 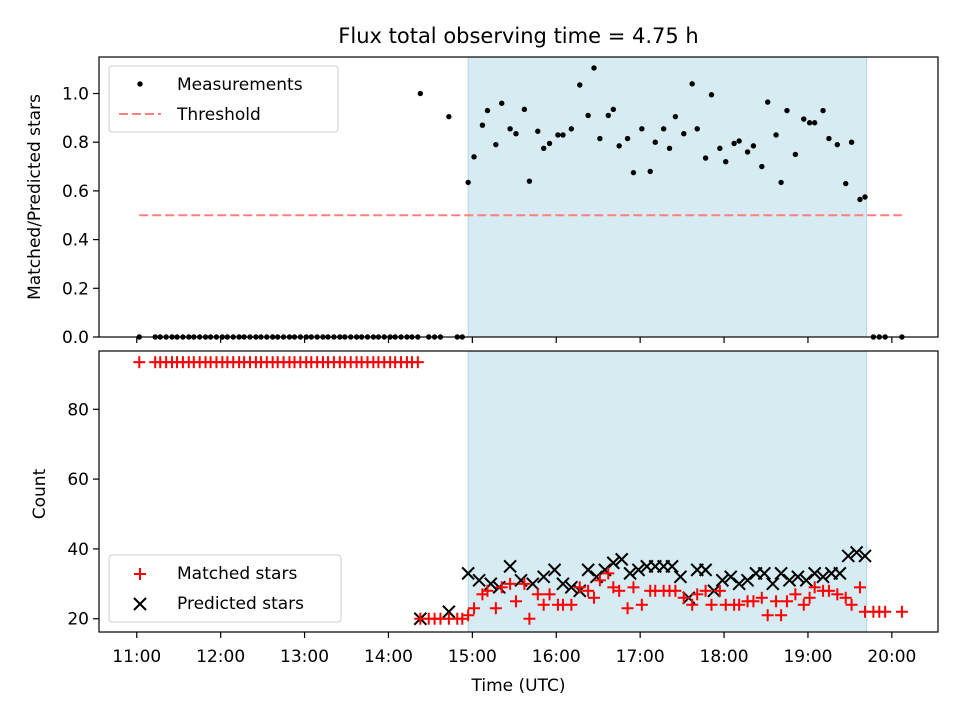 What do you see at coordinates (78, 480) in the screenshot?
I see `bottom-y-tick-label: 60` at bounding box center [78, 480].